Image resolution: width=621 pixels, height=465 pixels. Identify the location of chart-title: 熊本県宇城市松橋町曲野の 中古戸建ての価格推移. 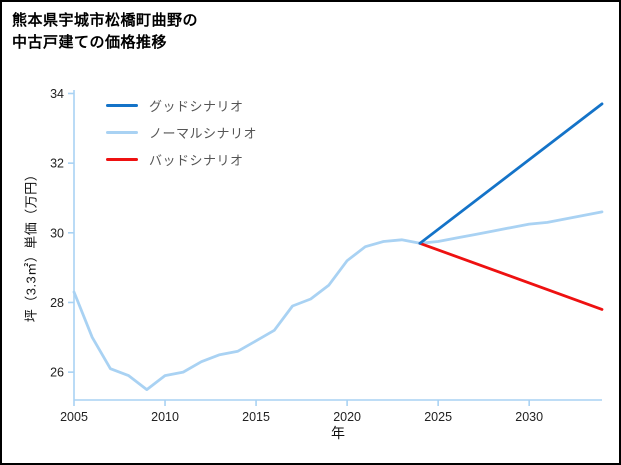
(105, 32).